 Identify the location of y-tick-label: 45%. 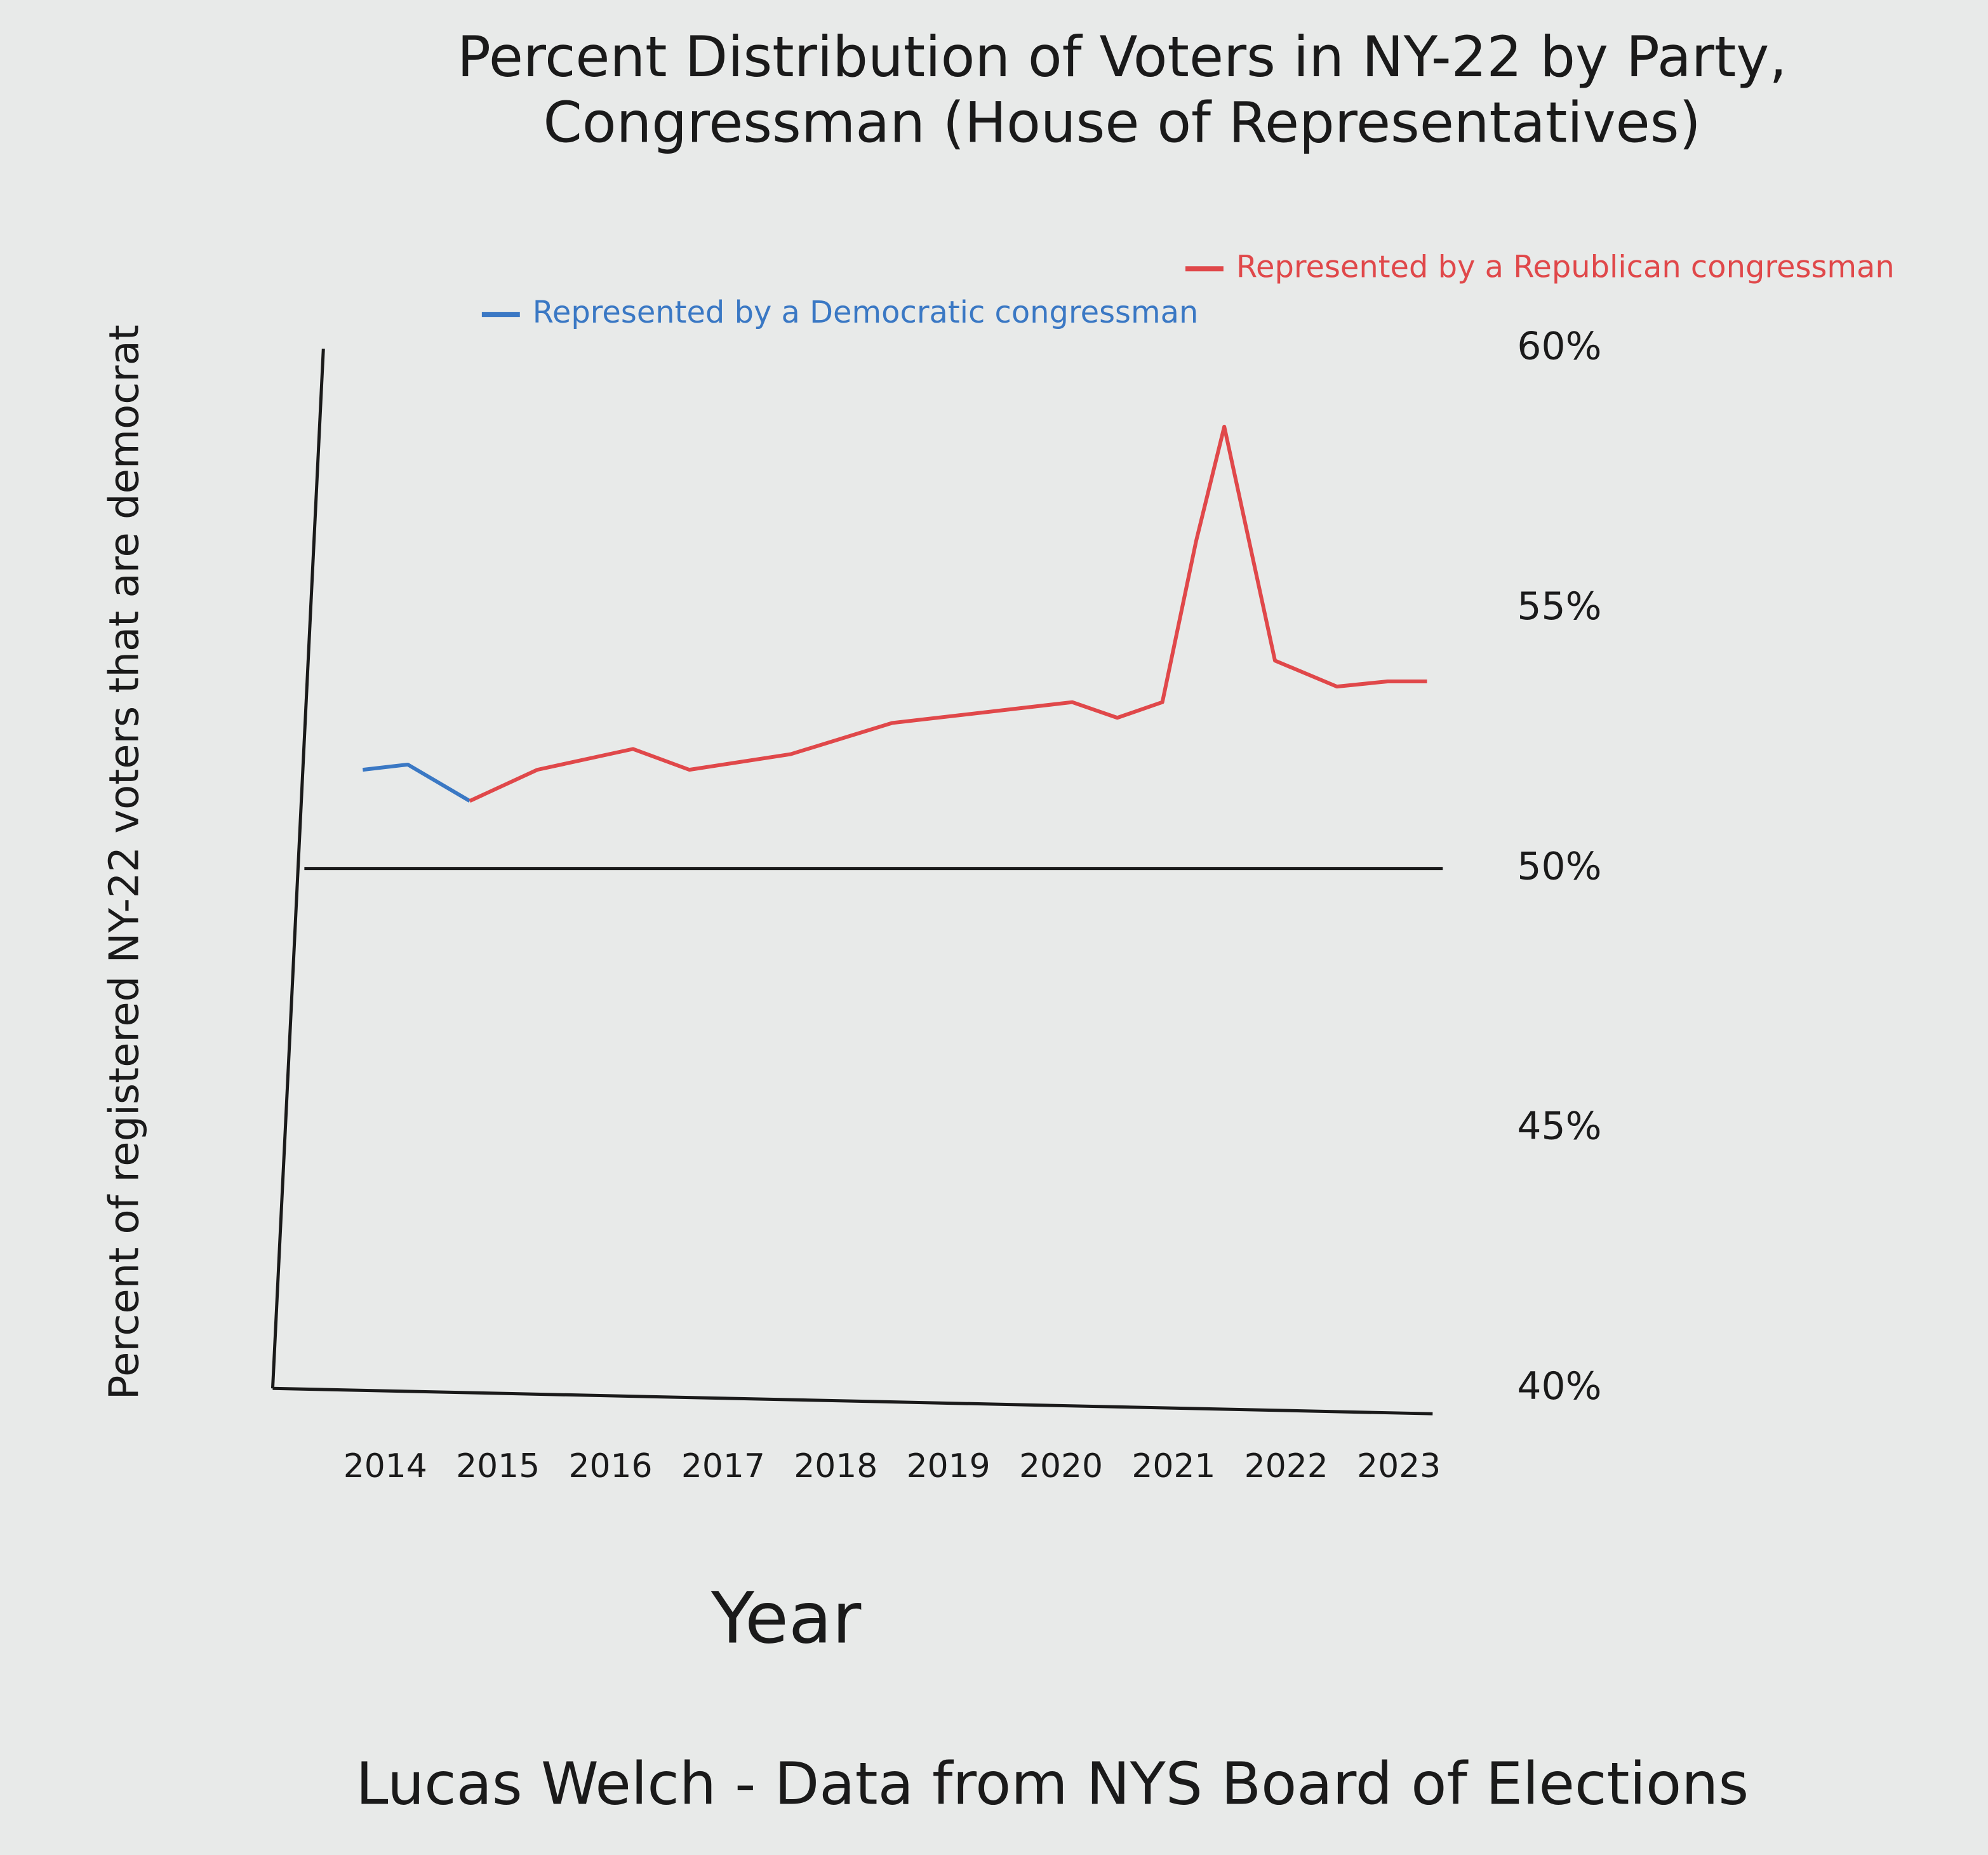
(1559, 1126).